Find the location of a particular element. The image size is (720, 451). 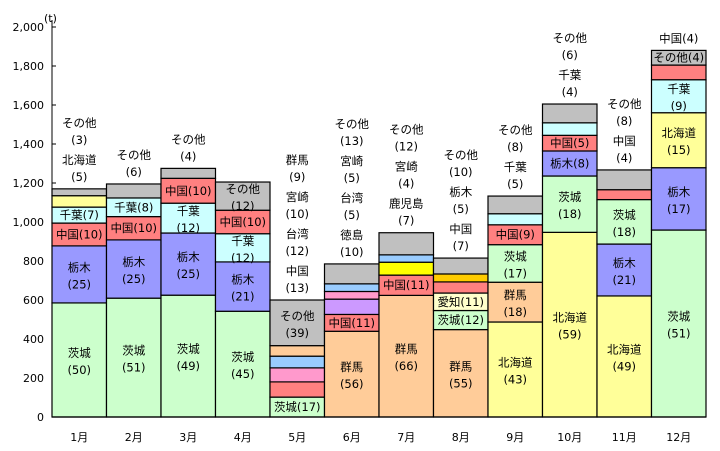

y-tick-label: 0 is located at coordinates (40, 417).